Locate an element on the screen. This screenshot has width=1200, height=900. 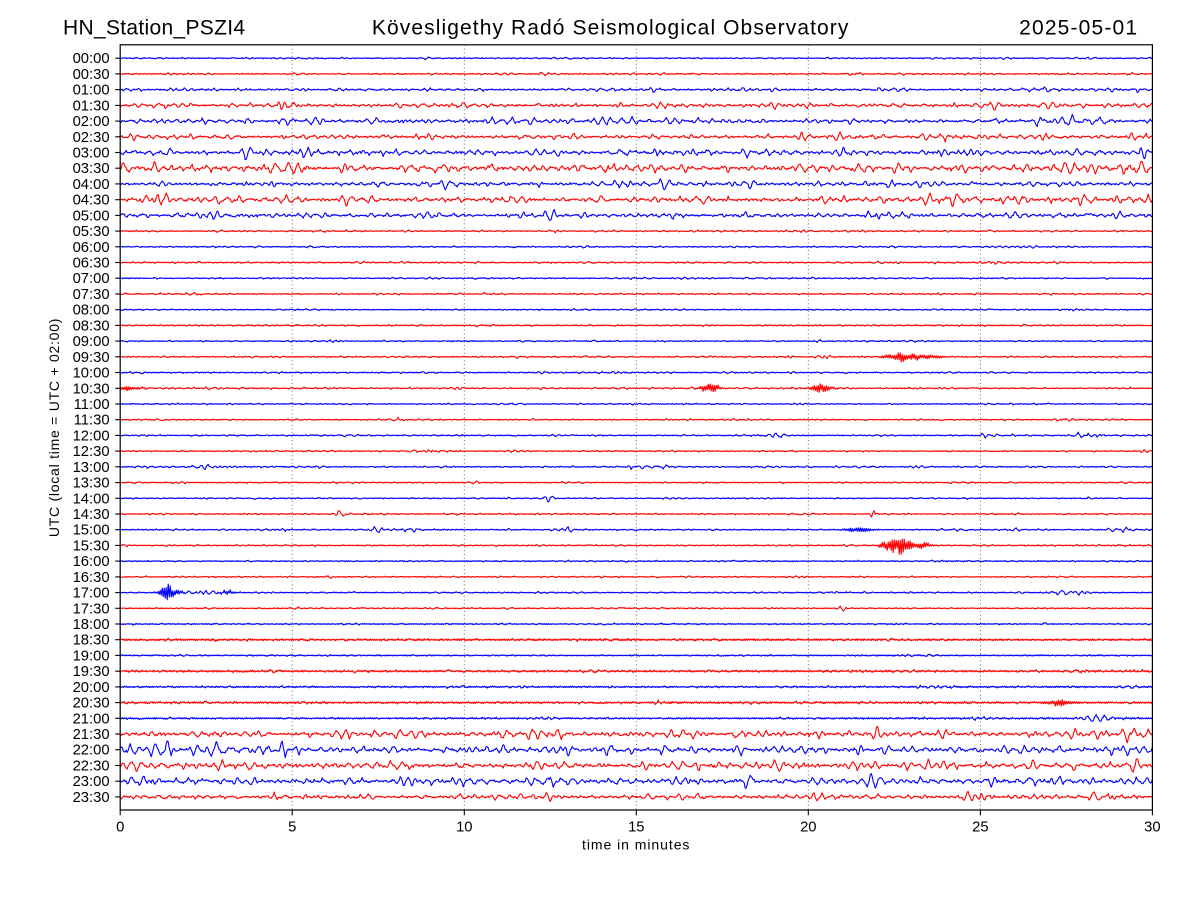
svg-text: 5 is located at coordinates (292, 828).